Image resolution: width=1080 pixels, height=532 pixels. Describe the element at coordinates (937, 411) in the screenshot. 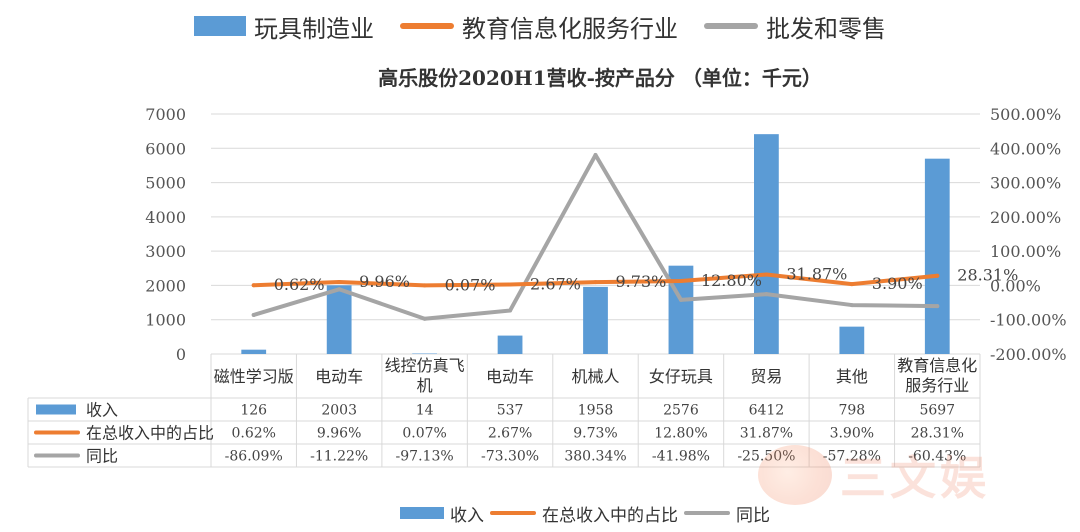

I see `table-cell: 5697` at that location.